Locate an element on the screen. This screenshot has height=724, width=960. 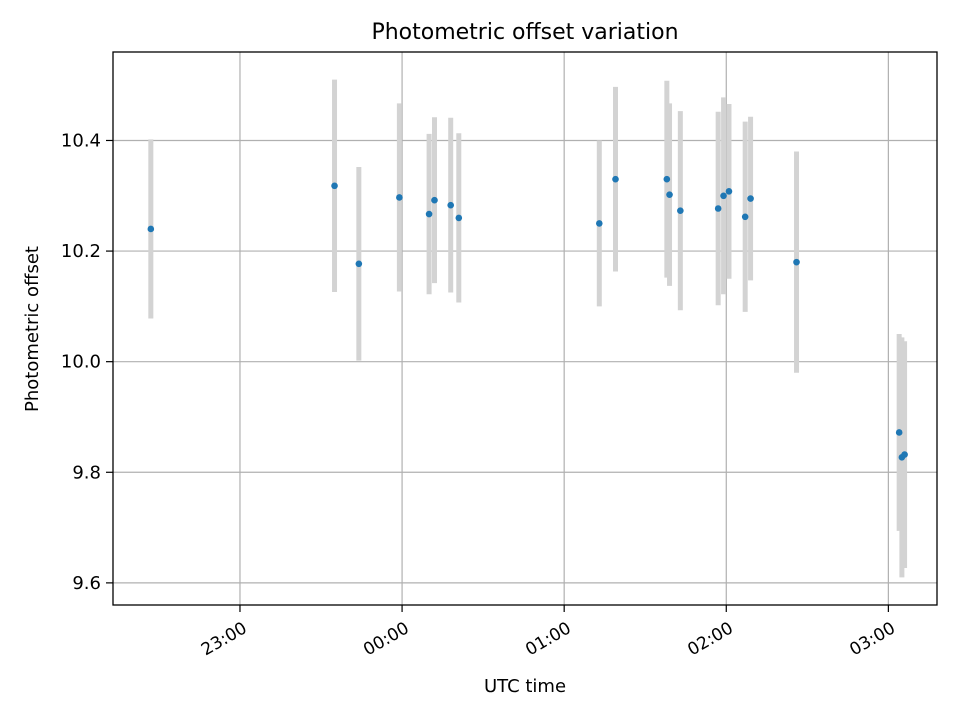
y-tick-label: 9.8 is located at coordinates (86, 472).